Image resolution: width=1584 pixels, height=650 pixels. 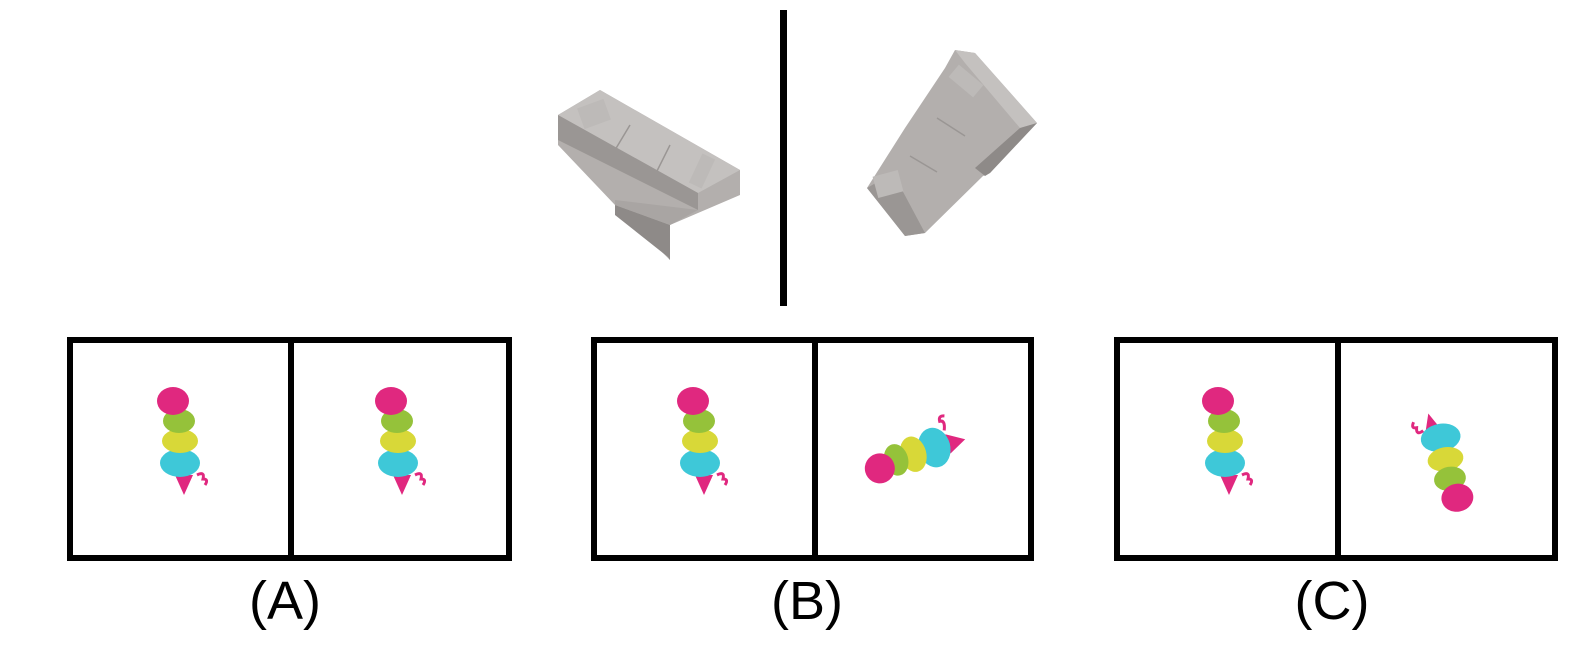 I want to click on sofa-left-image, so click(x=649, y=175).